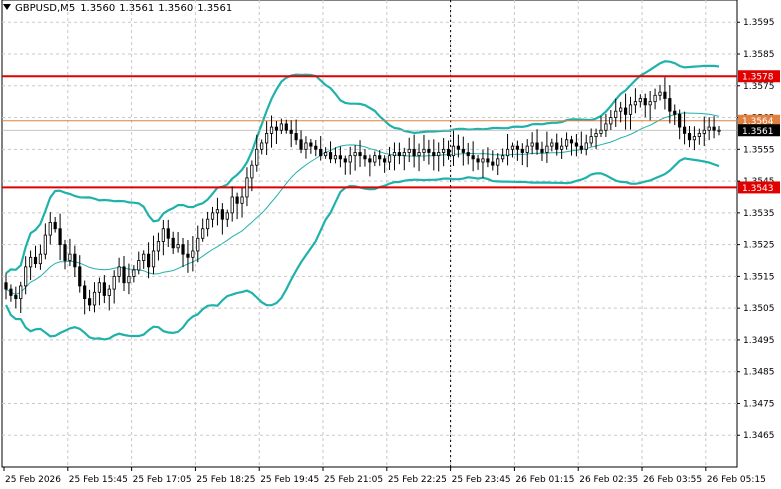 The height and width of the screenshot is (489, 781). Describe the element at coordinates (7, 7) in the screenshot. I see `dropdown-triangle-icon` at that location.